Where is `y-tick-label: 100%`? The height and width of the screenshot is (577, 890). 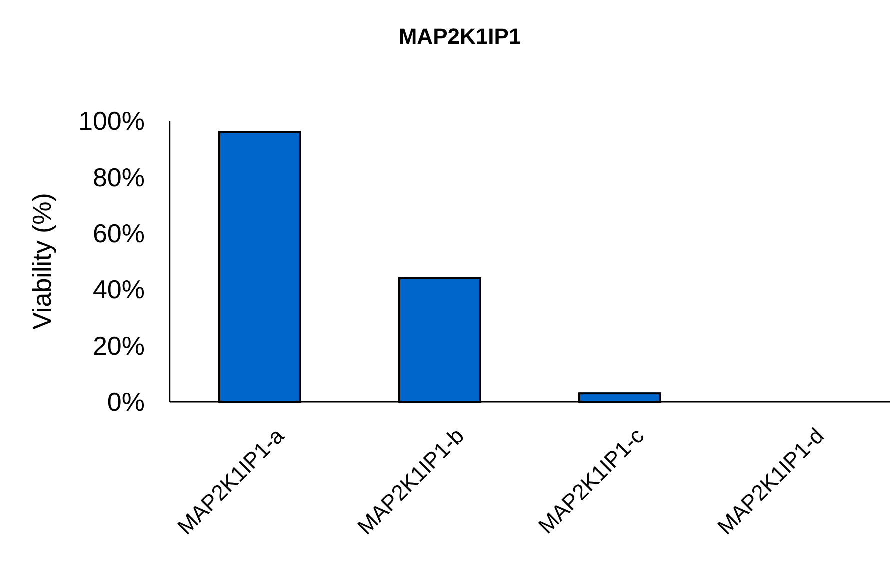 y-tick-label: 100% is located at coordinates (111, 121).